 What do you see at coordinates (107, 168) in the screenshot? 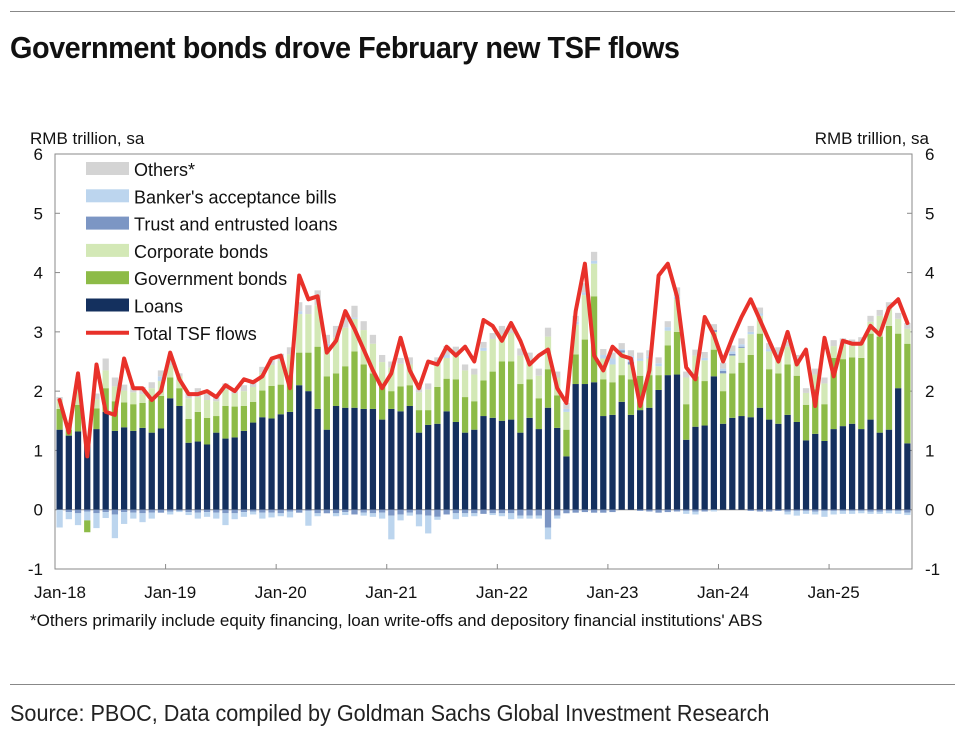
I see `legend-swatch-others` at bounding box center [107, 168].